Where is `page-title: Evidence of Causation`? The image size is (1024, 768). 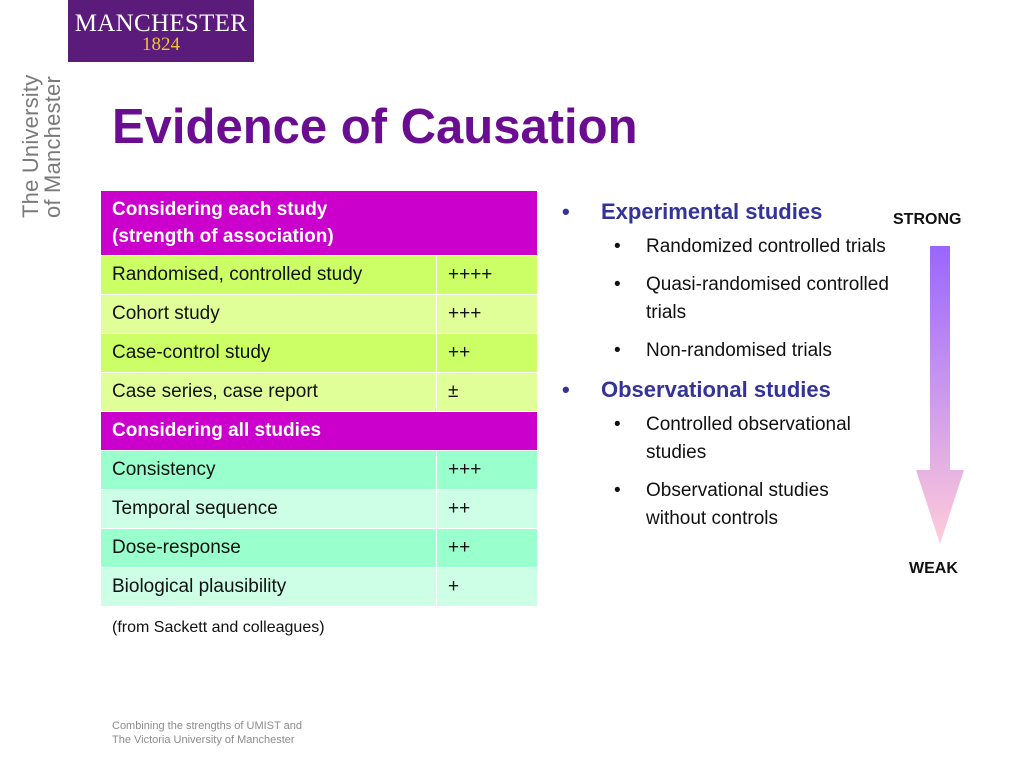 page-title: Evidence of Causation is located at coordinates (375, 127).